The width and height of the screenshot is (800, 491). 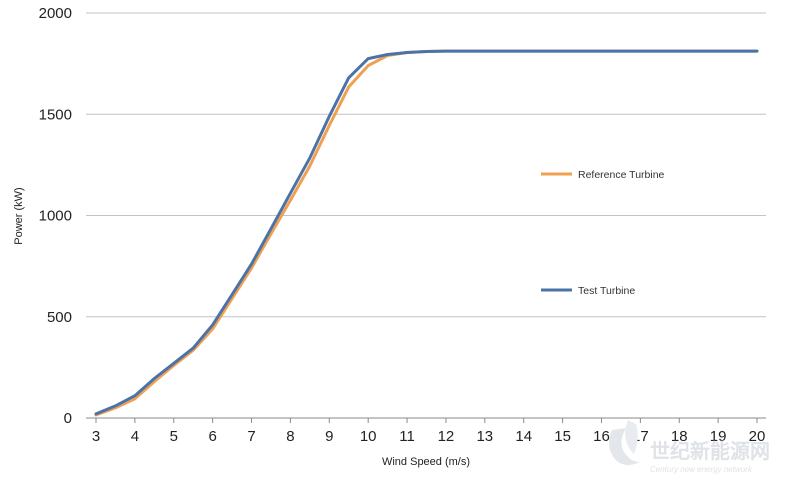 What do you see at coordinates (757, 436) in the screenshot?
I see `x-tick-label: 20` at bounding box center [757, 436].